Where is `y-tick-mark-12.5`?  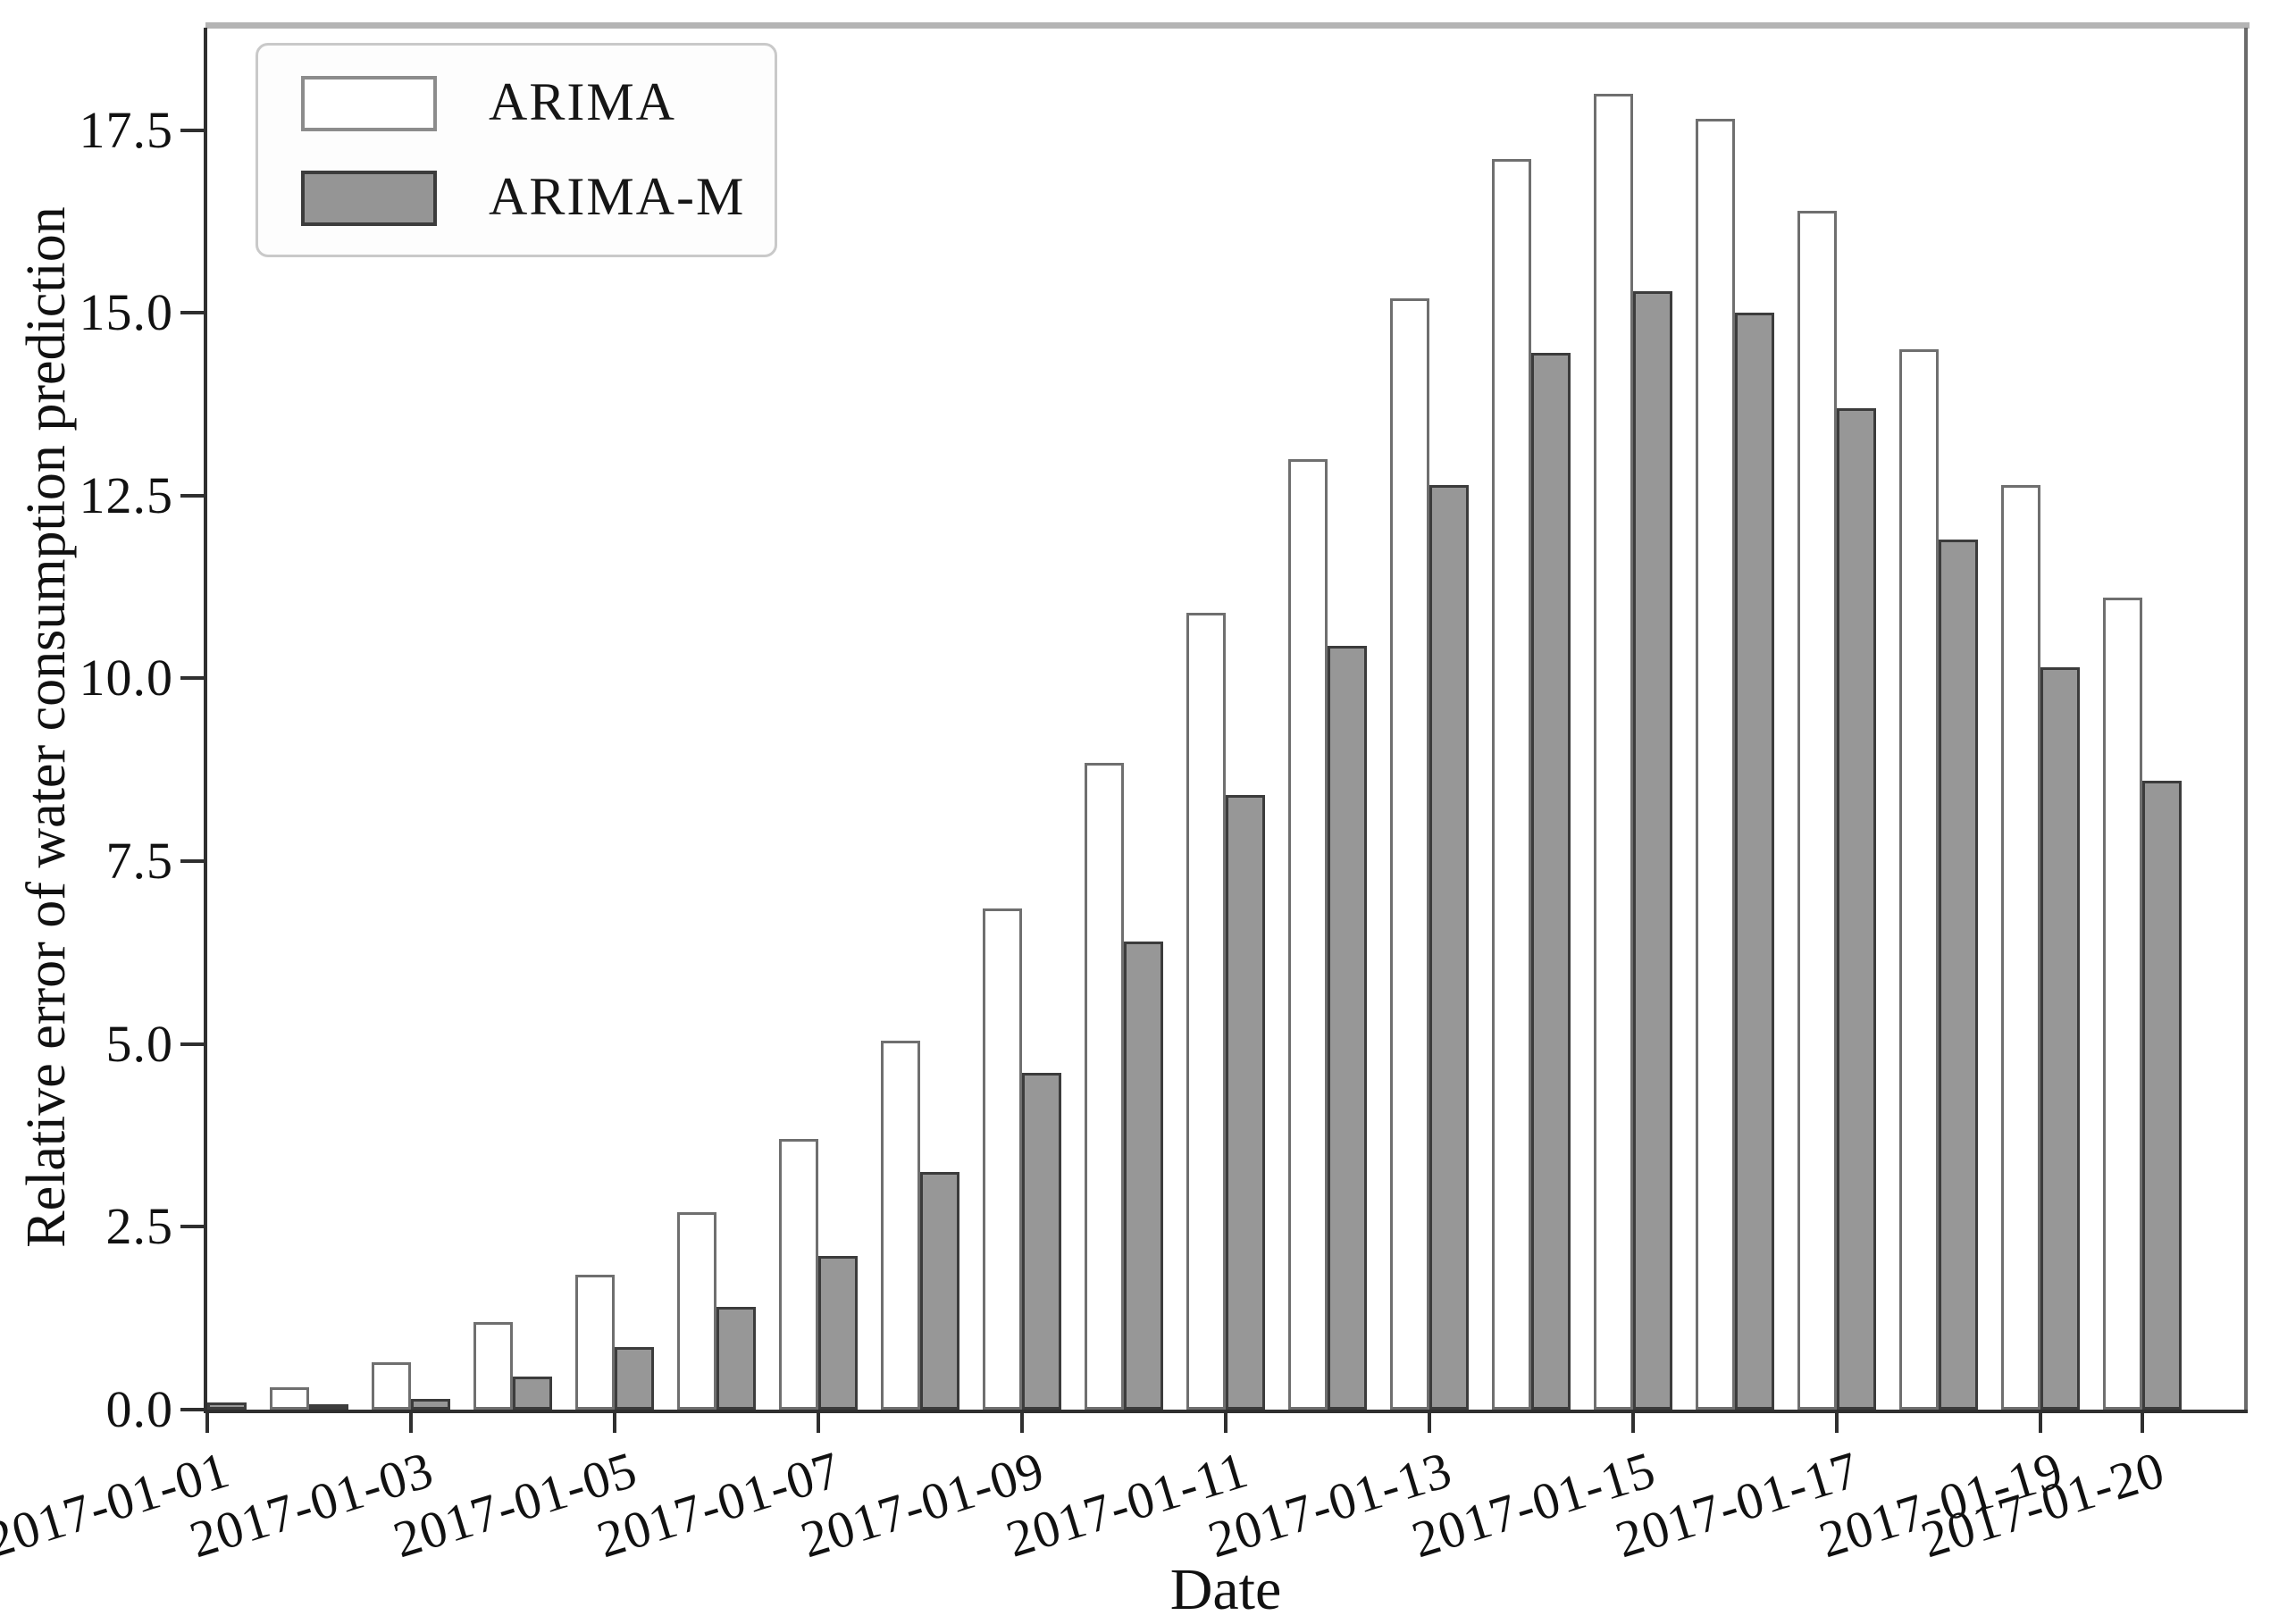
y-tick-mark-12.5 is located at coordinates (192, 496).